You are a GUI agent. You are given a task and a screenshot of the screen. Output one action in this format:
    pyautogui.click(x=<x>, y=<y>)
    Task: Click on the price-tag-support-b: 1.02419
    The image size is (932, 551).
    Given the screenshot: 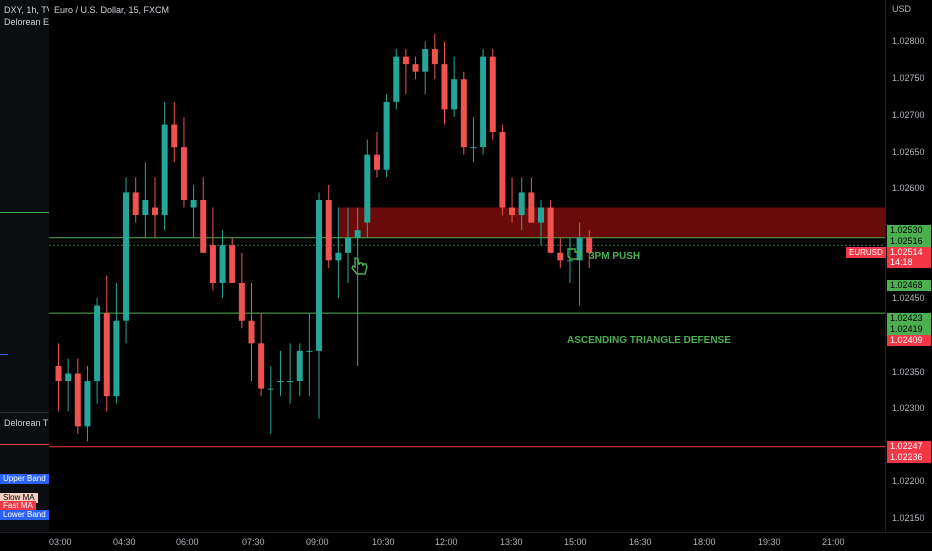 What is the action you would take?
    pyautogui.click(x=909, y=329)
    